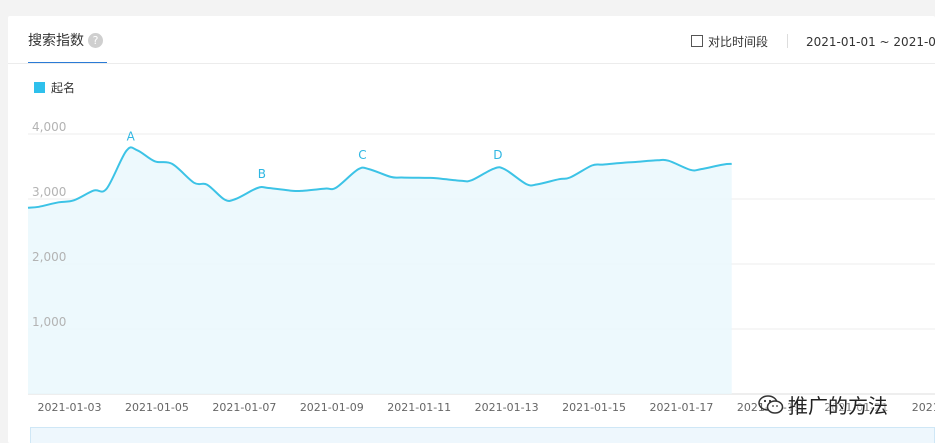 This screenshot has height=443, width=935. I want to click on series-line, so click(379, 177).